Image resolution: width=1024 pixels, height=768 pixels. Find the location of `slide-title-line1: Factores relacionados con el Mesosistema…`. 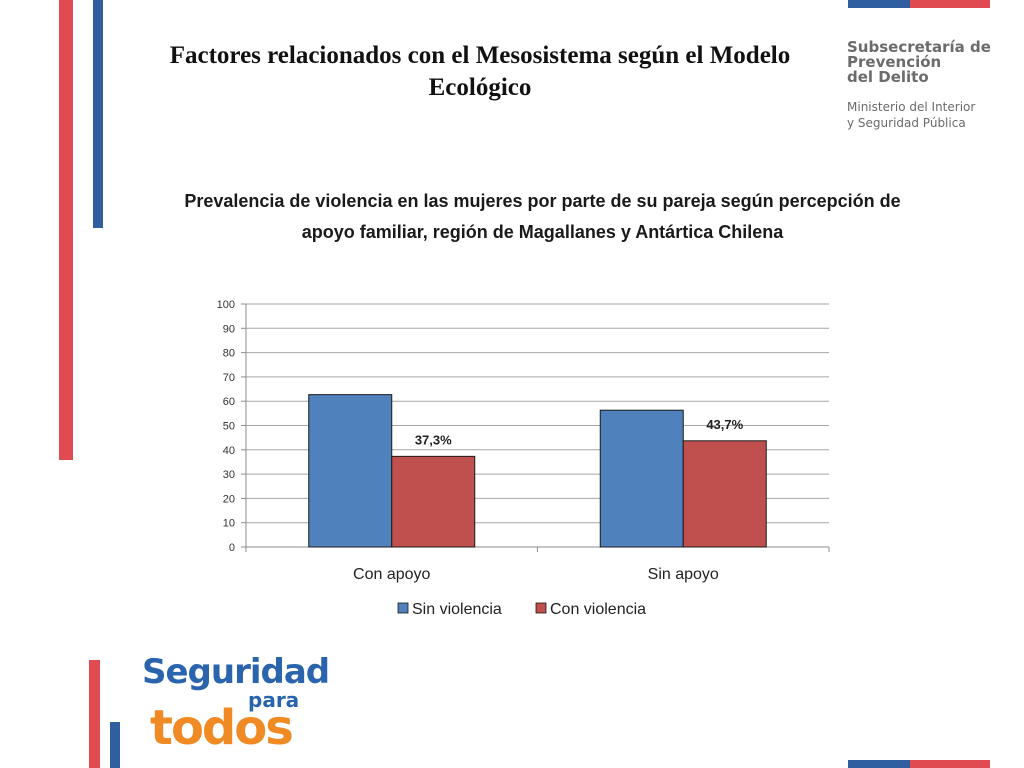

slide-title-line1: Factores relacionados con el Mesosistema… is located at coordinates (480, 55).